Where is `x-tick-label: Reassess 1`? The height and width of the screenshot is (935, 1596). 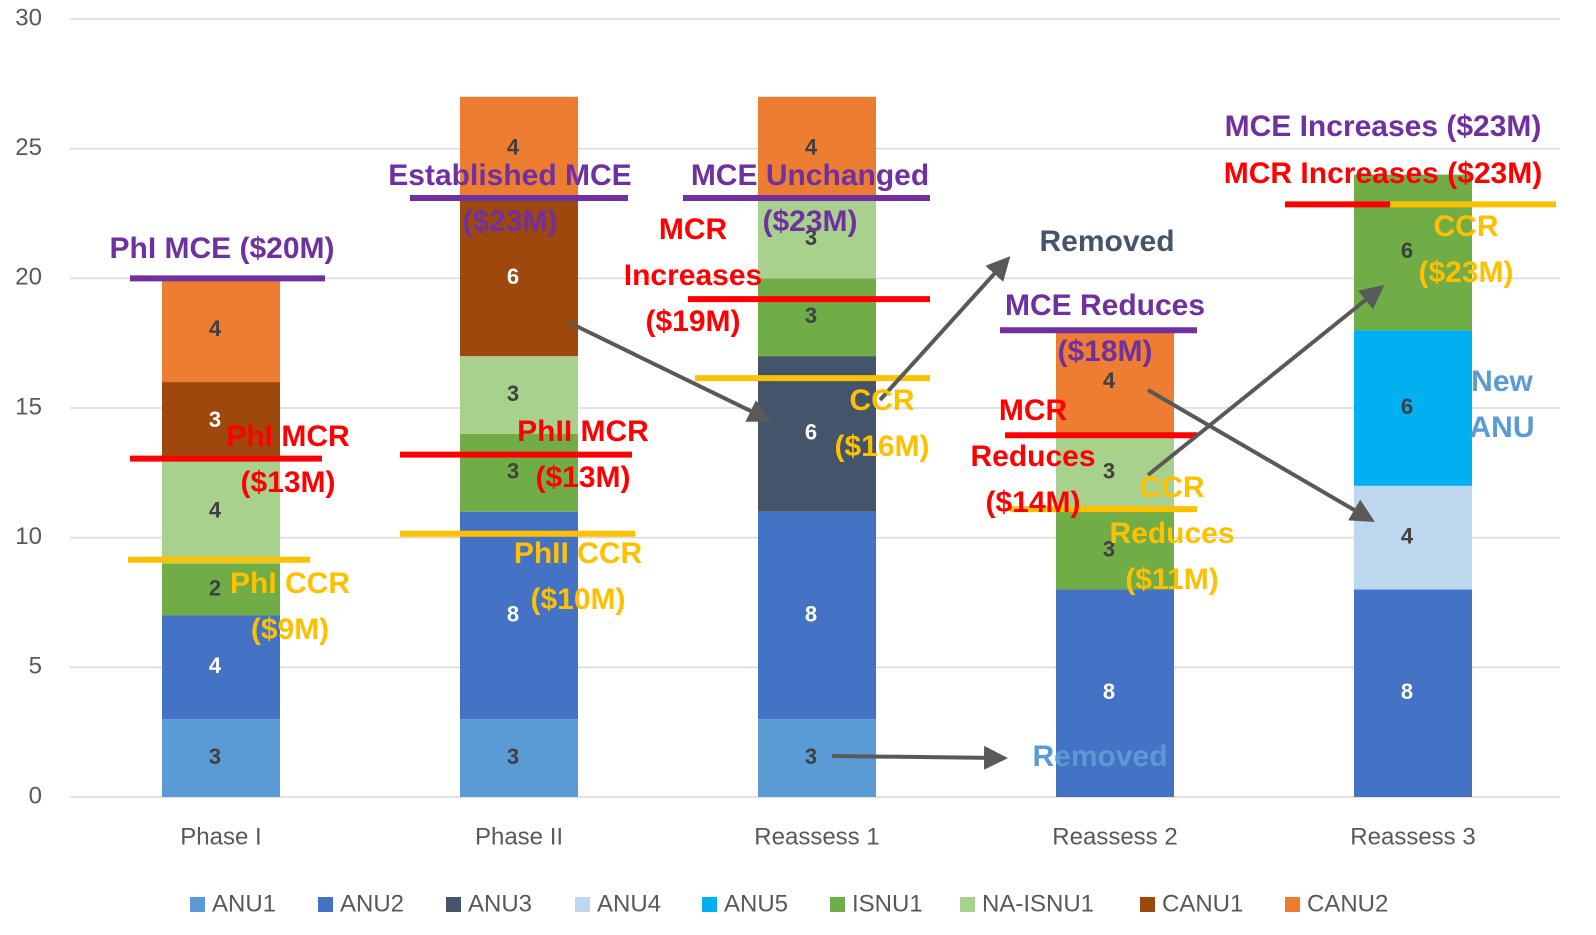
x-tick-label: Reassess 1 is located at coordinates (816, 836).